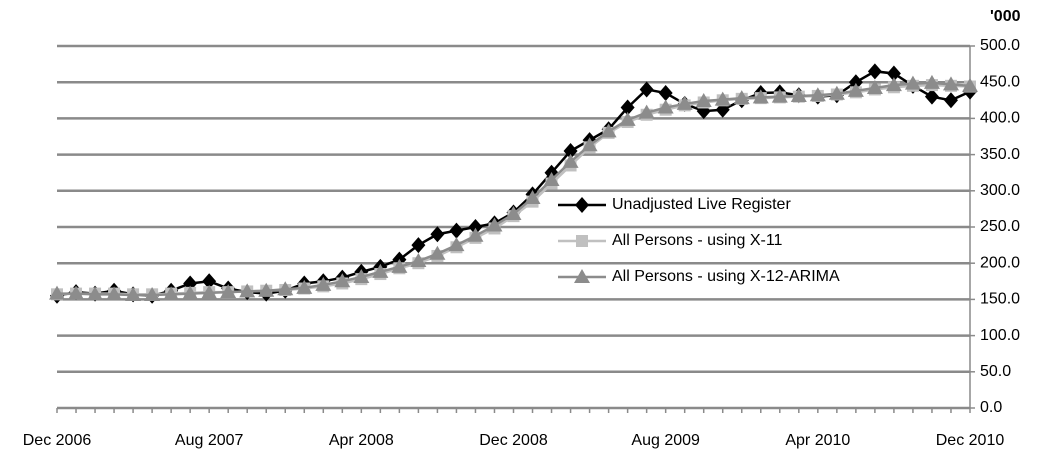 Image resolution: width=1054 pixels, height=455 pixels. What do you see at coordinates (726, 276) in the screenshot?
I see `legend-label: All Persons - using X-12-ARIMA` at bounding box center [726, 276].